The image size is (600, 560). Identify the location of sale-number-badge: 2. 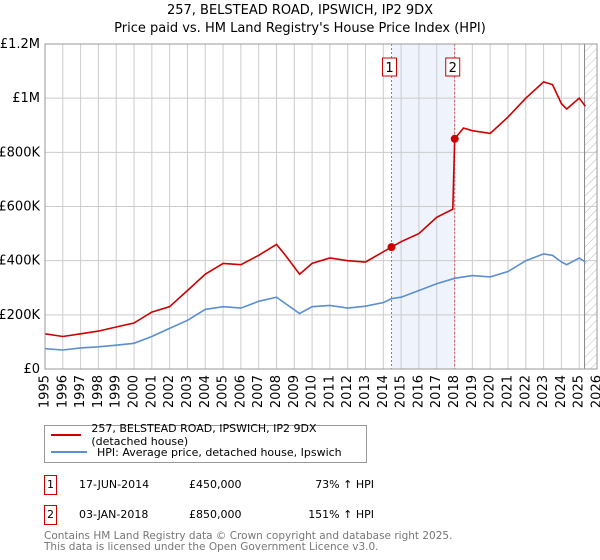
(50, 515).